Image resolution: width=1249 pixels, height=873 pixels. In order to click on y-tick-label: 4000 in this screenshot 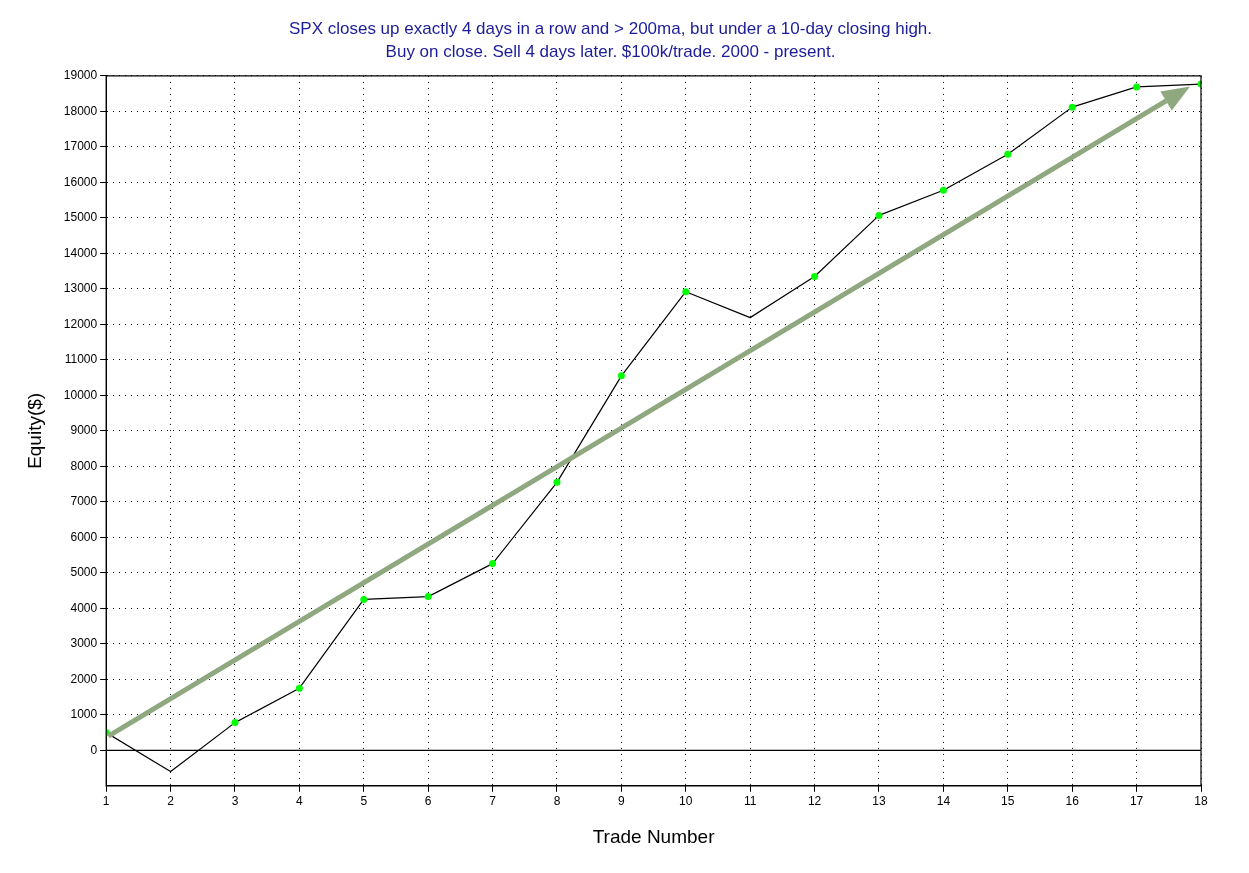, I will do `click(84, 607)`.